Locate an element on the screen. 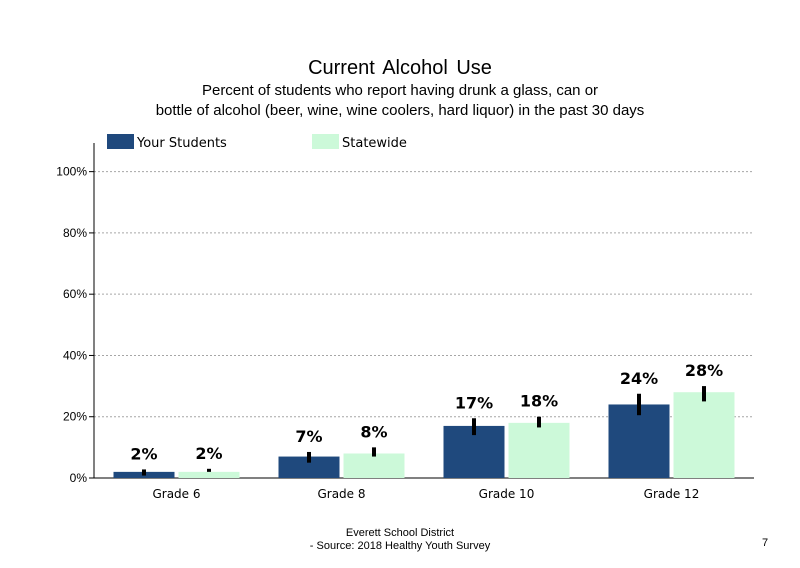 This screenshot has width=800, height=568. page-number: 7 is located at coordinates (765, 543).